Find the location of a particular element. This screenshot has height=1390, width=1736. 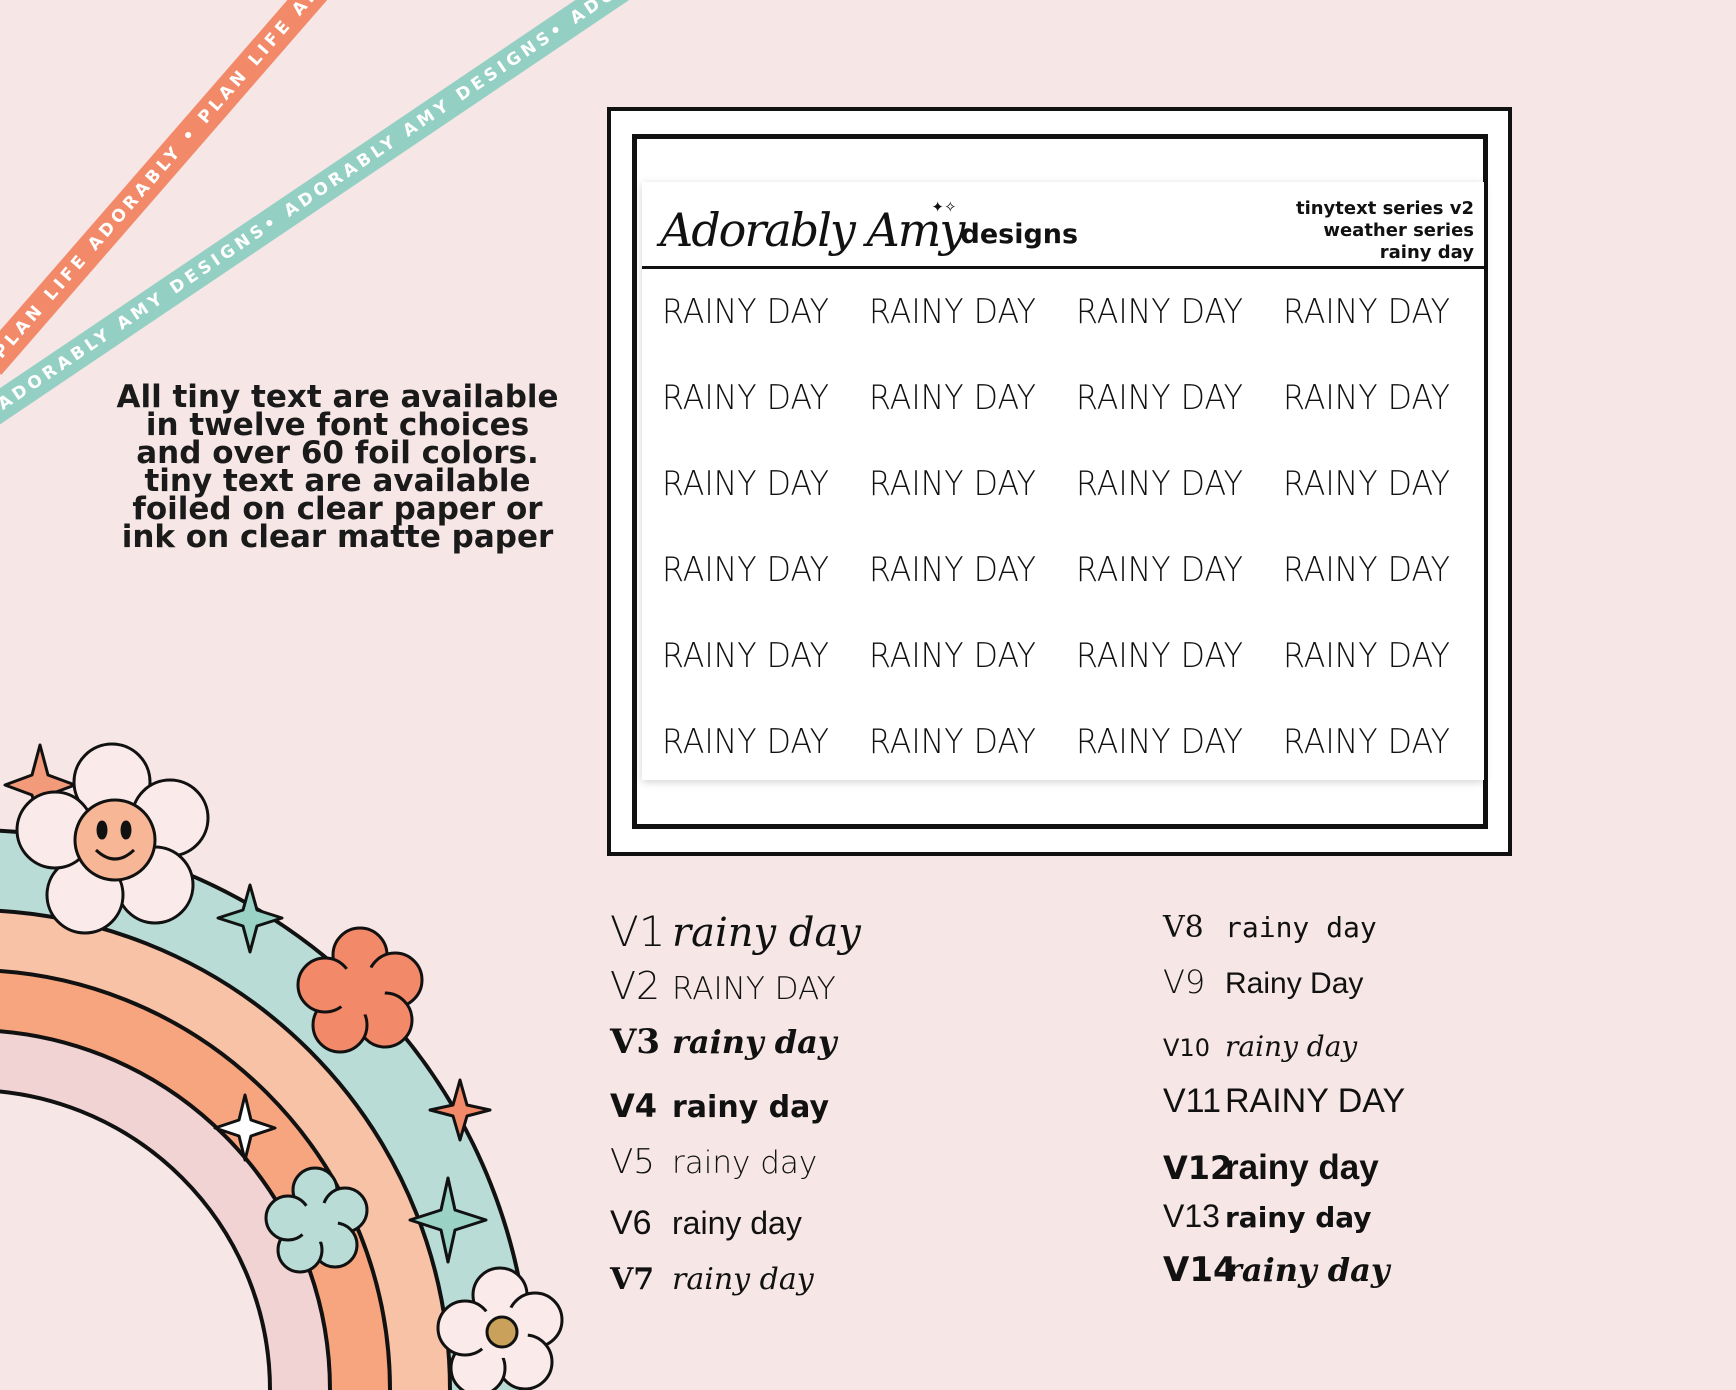

sheet-subseries: weather series is located at coordinates (1398, 230).